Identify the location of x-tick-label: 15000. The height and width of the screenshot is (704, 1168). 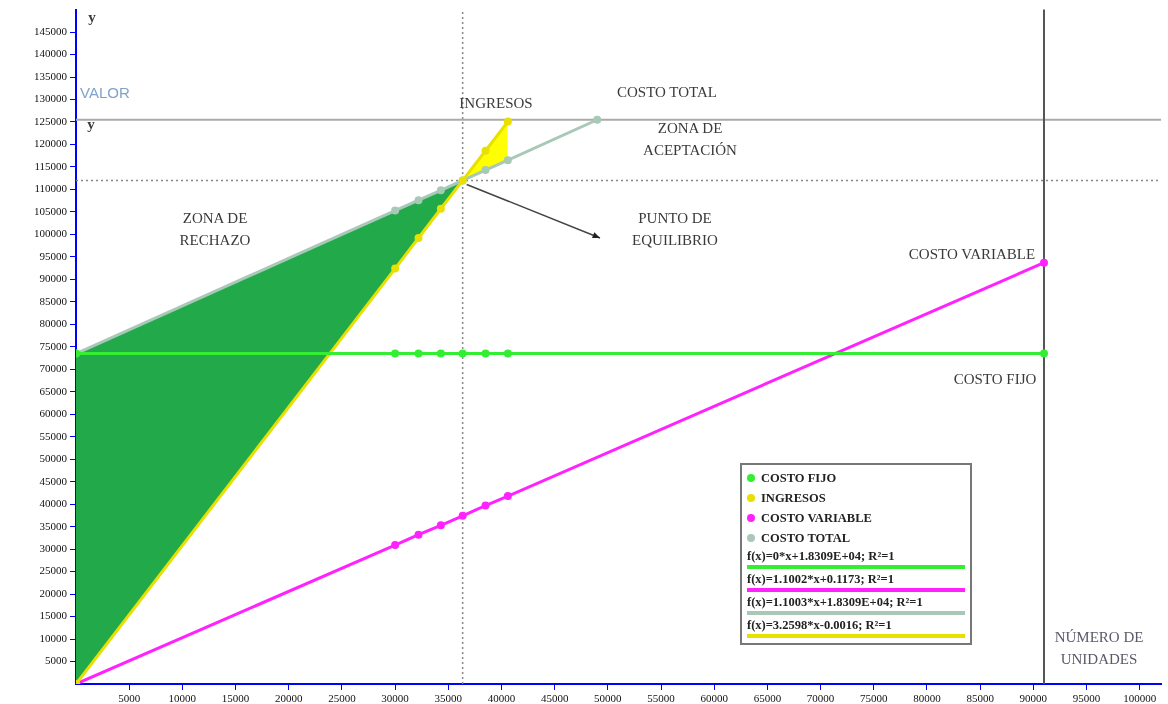
(235, 698).